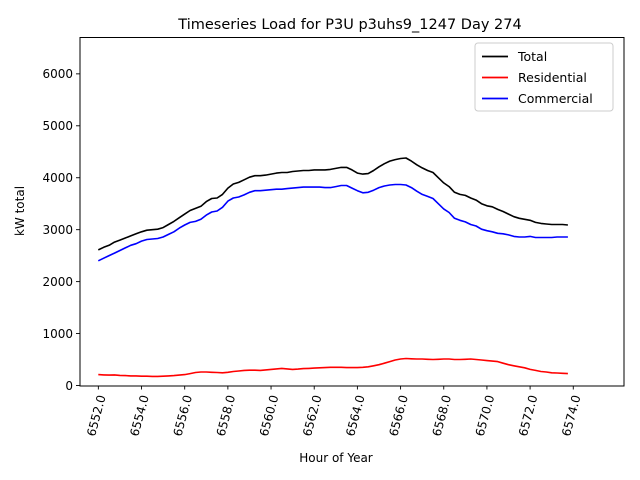  I want to click on y-axis: 0 1000 2000 3000 4000 5000 6000, so click(61, 230).